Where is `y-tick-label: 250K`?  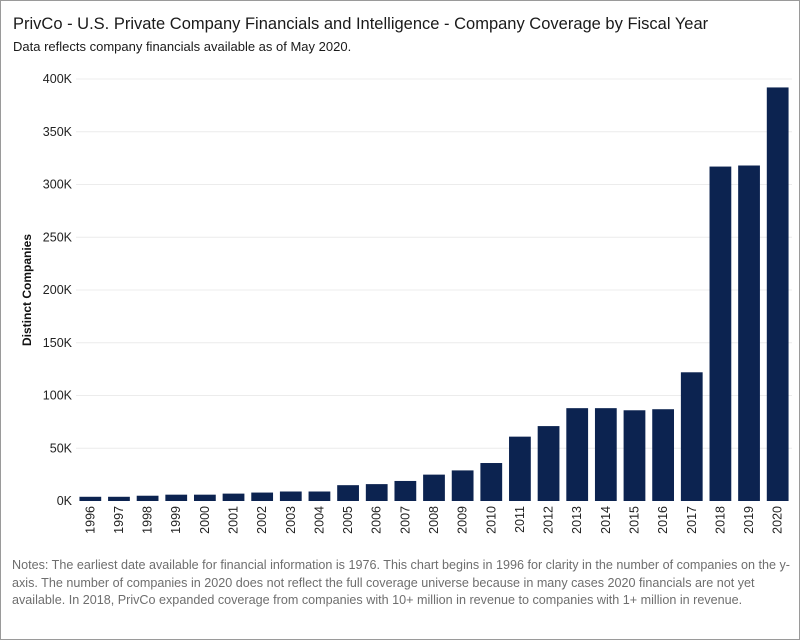 y-tick-label: 250K is located at coordinates (58, 237).